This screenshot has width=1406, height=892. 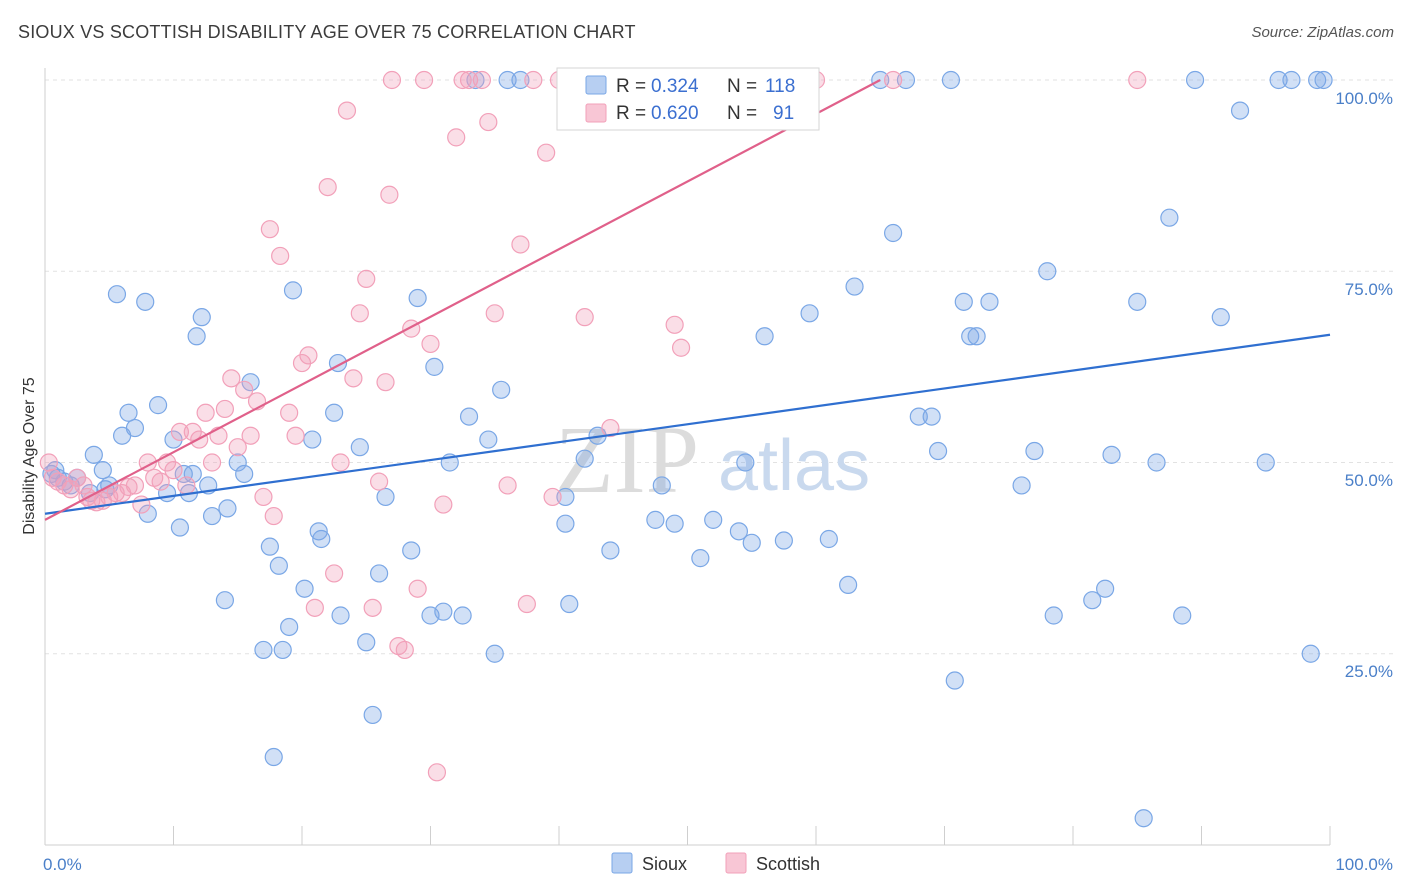 I want to click on x-axis-ticks, so click(x=687, y=835).